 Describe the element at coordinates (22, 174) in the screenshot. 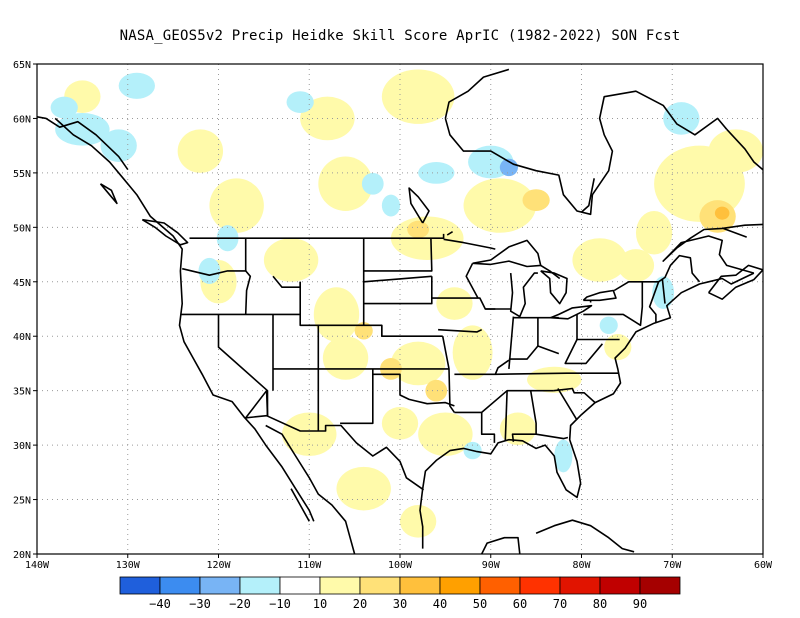

I see `lat-tick-label: 55N` at that location.